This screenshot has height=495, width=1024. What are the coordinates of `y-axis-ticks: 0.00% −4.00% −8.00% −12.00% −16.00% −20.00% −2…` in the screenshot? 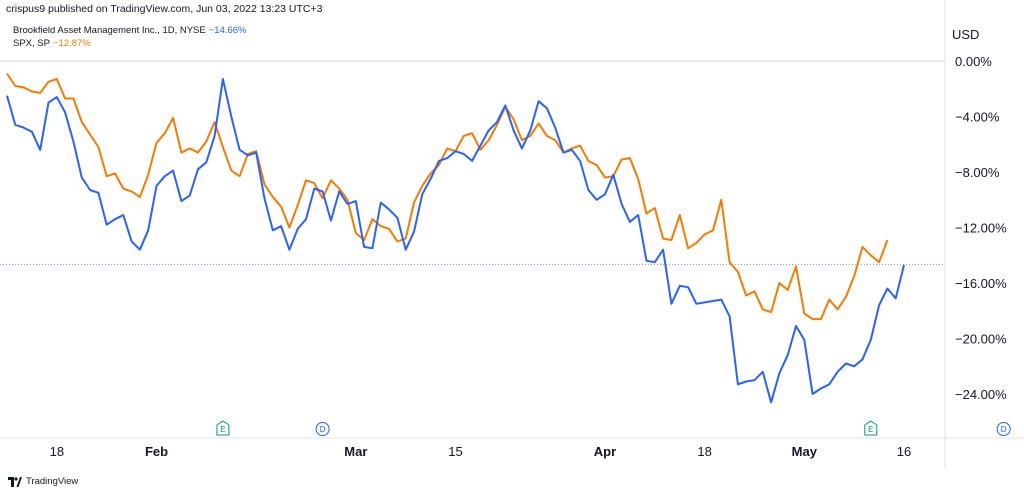 It's located at (981, 228).